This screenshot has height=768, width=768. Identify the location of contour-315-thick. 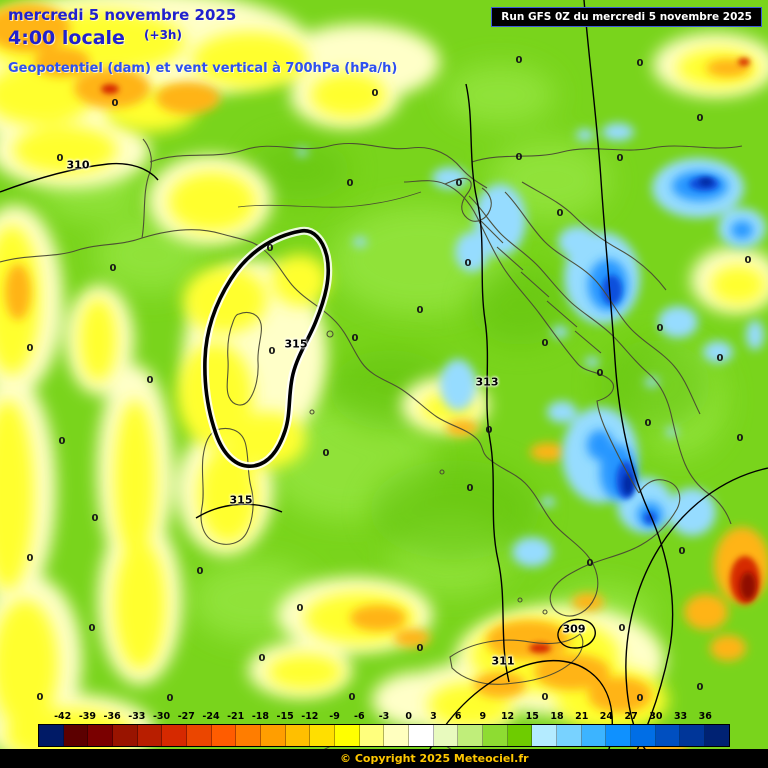
(267, 348).